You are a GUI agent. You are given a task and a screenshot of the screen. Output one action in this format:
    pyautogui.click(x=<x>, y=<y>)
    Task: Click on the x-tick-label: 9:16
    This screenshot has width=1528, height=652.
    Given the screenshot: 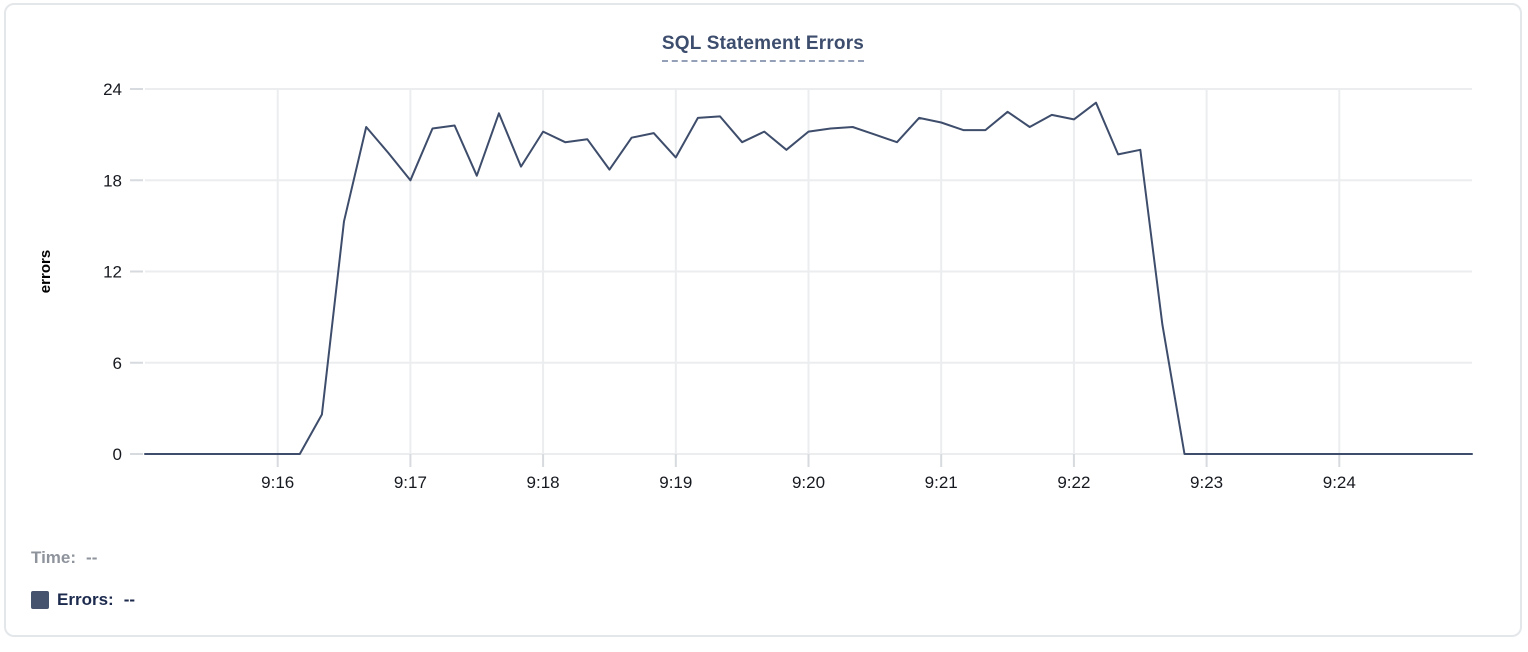 What is the action you would take?
    pyautogui.click(x=277, y=482)
    